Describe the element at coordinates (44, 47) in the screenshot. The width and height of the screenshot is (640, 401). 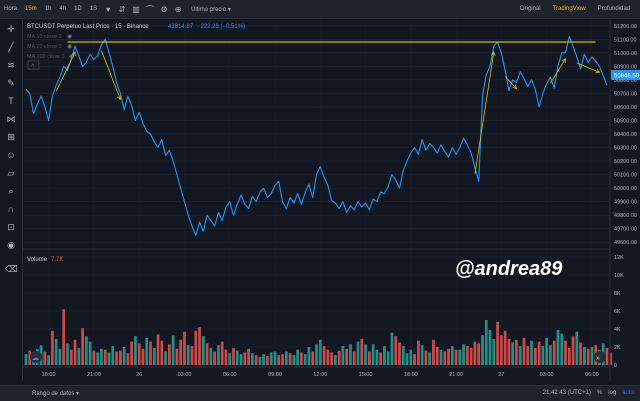
I see `legend-ma20: MA 20 close 0` at that location.